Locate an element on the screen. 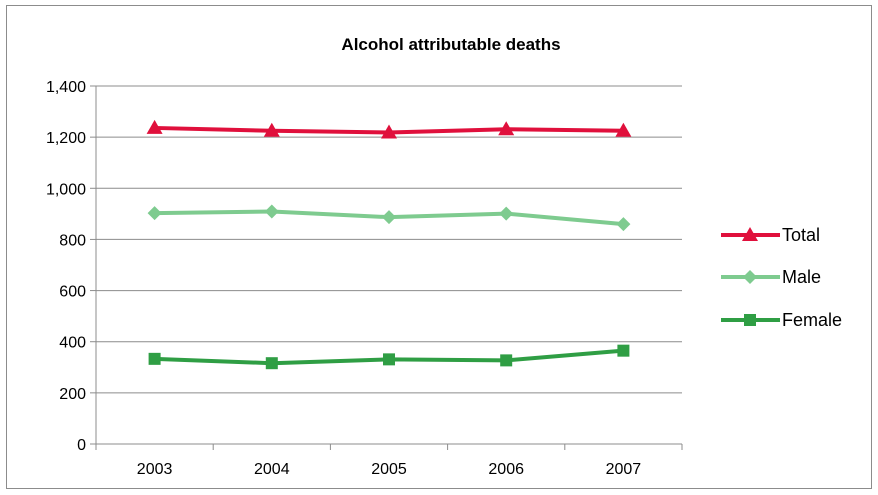 The height and width of the screenshot is (495, 878). y-tick-label: 1,000 is located at coordinates (66, 189).